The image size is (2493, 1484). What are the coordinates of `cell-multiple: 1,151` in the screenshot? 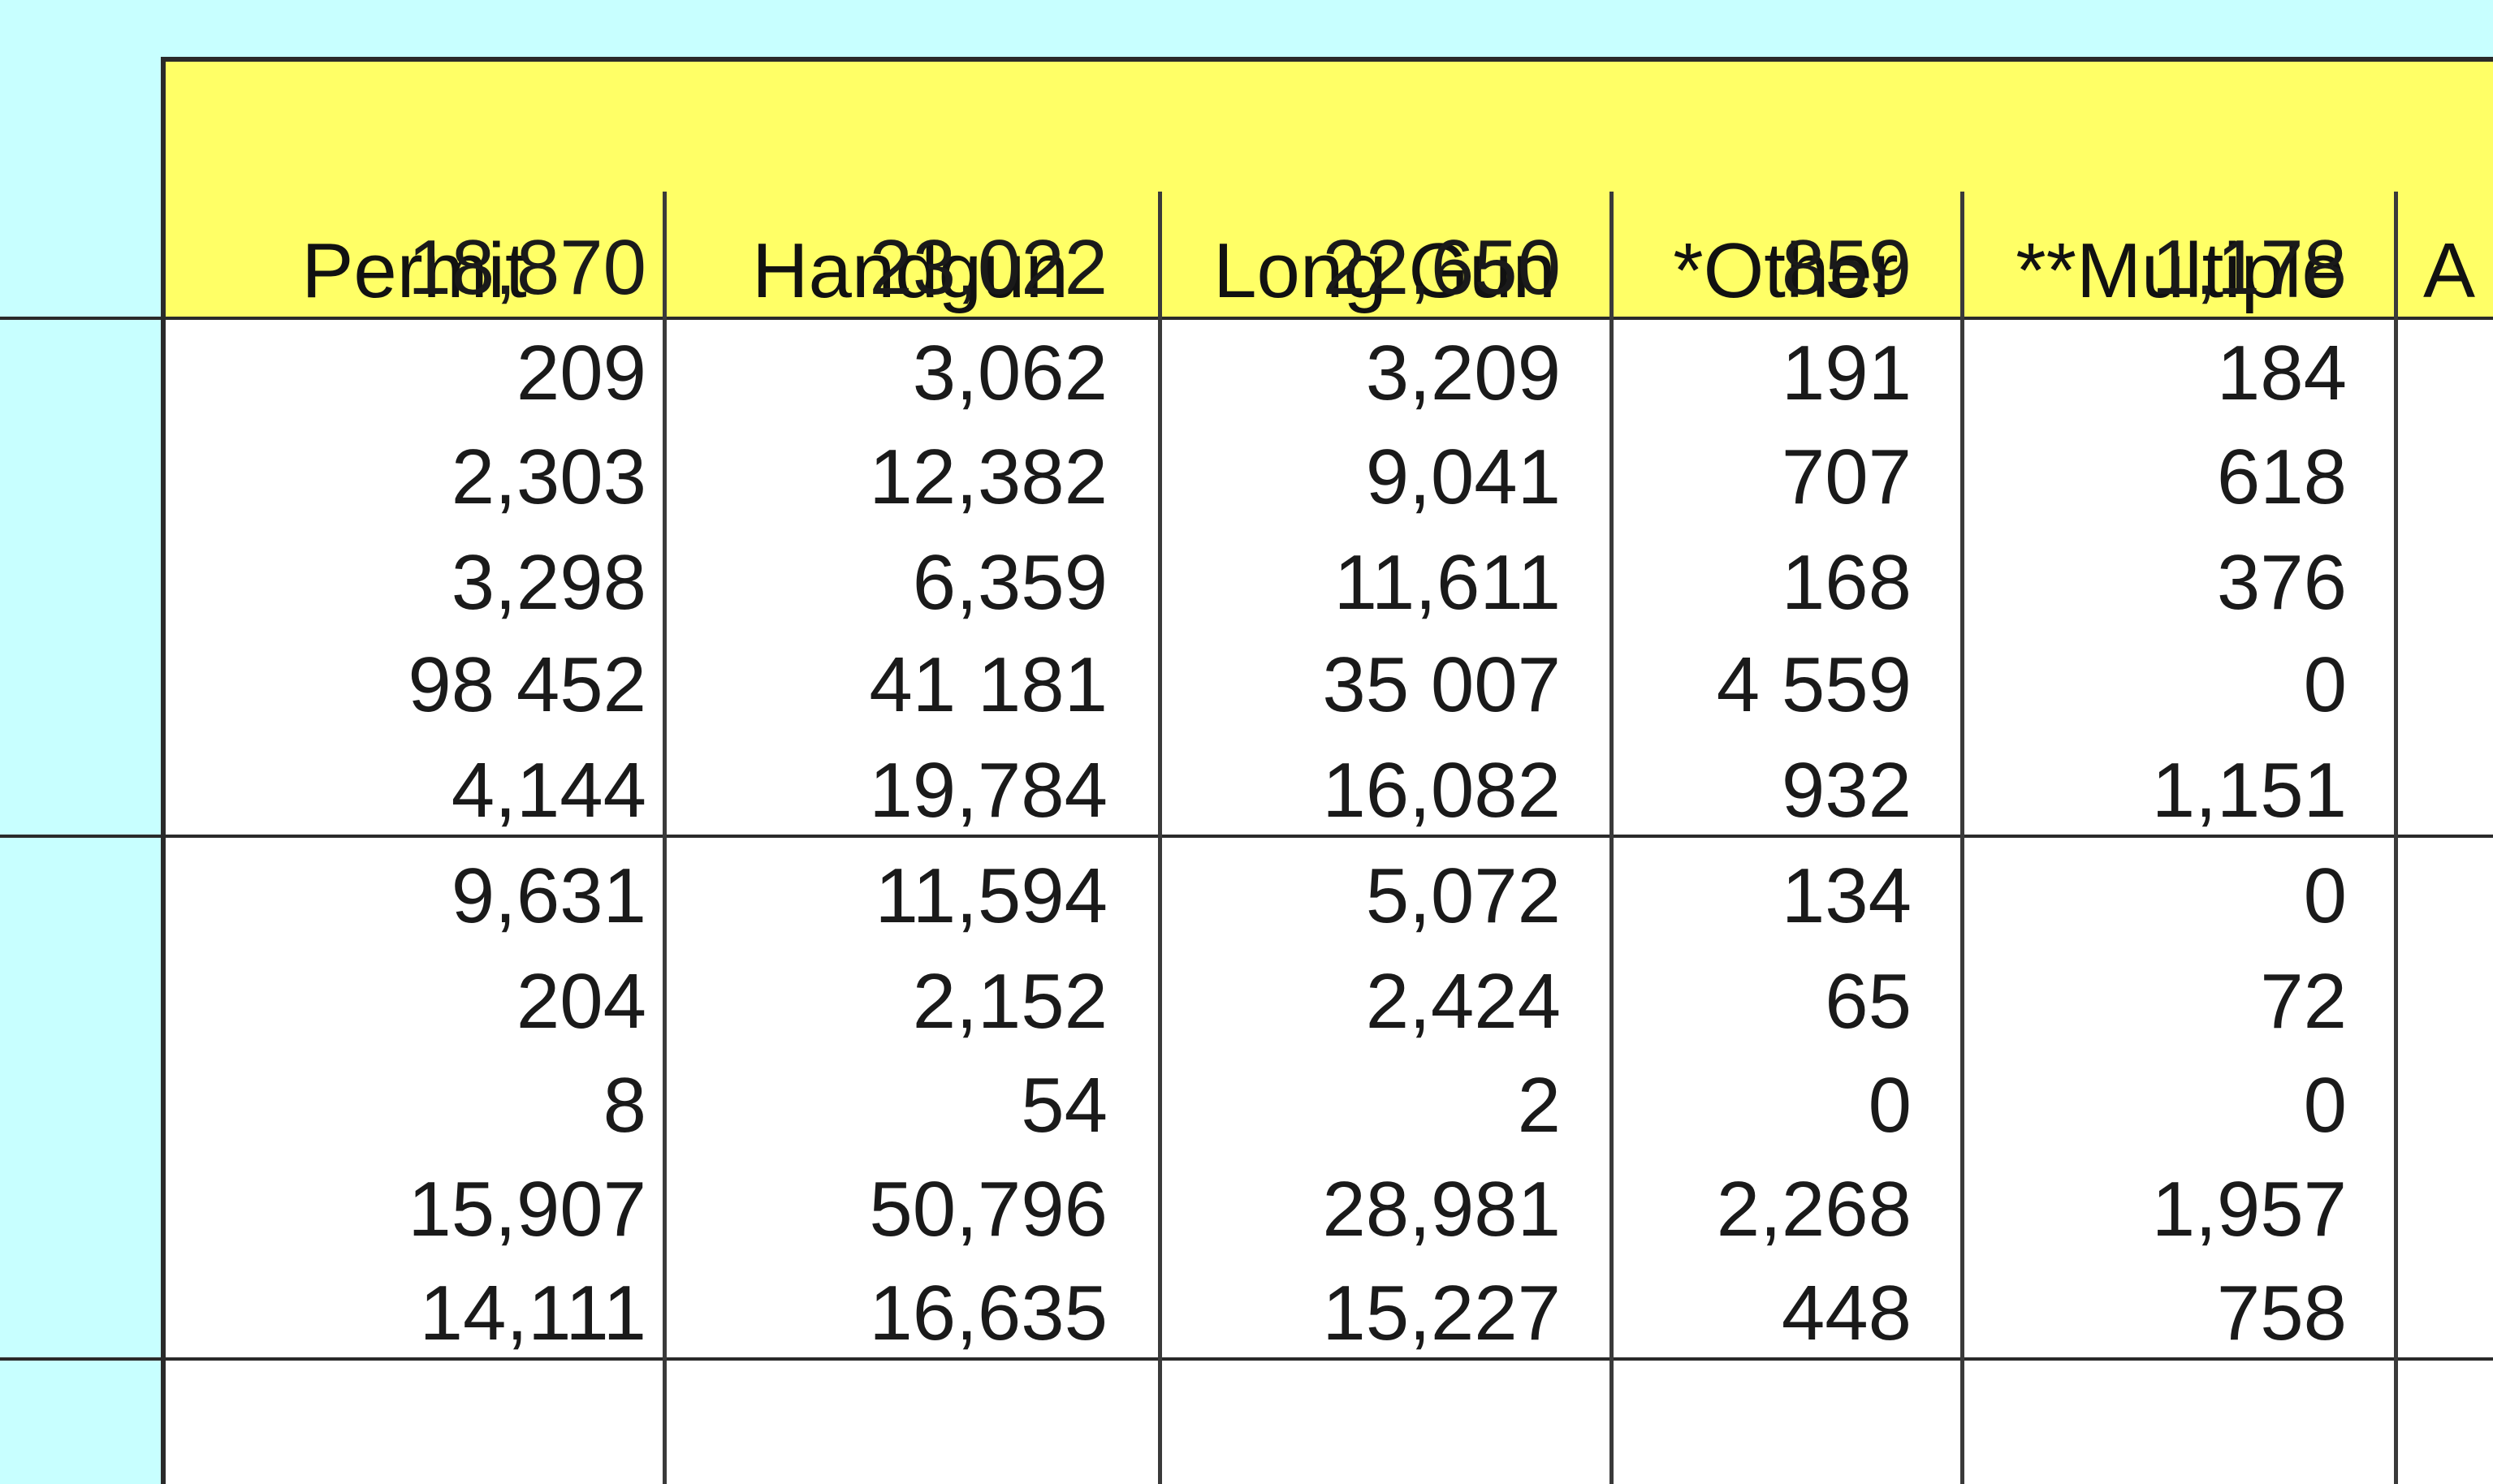 It's located at (2249, 790).